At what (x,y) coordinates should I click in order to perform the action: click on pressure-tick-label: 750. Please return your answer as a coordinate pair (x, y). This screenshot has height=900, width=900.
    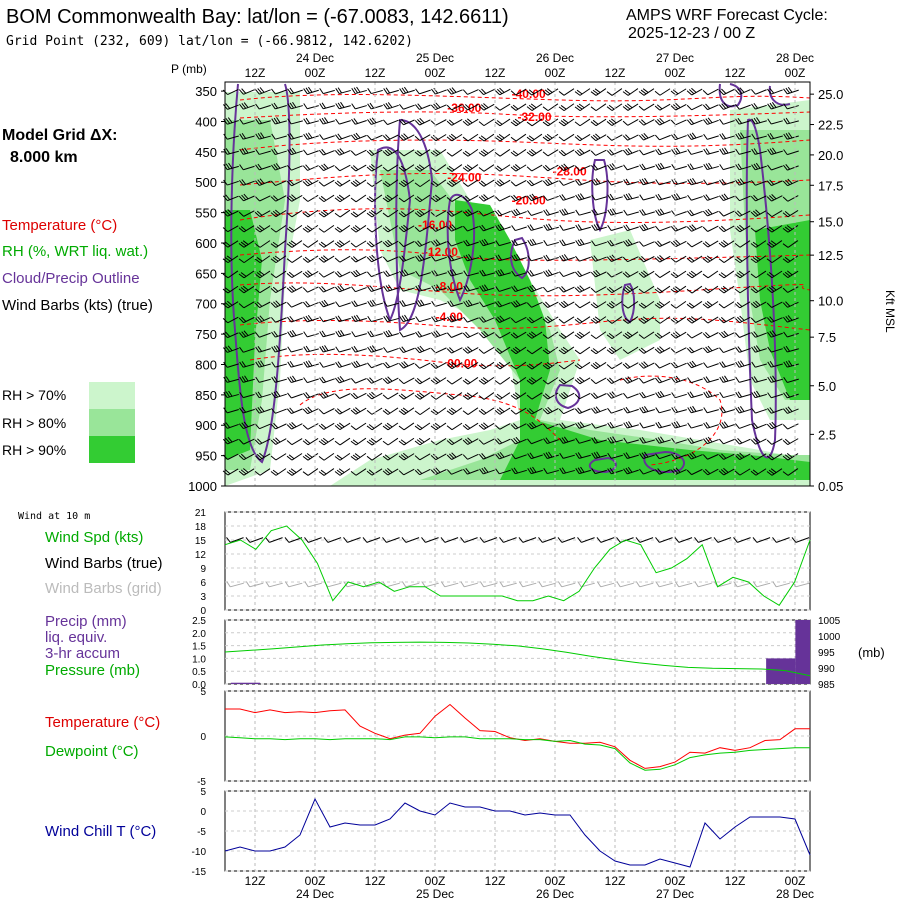
    Looking at the image, I should click on (206, 334).